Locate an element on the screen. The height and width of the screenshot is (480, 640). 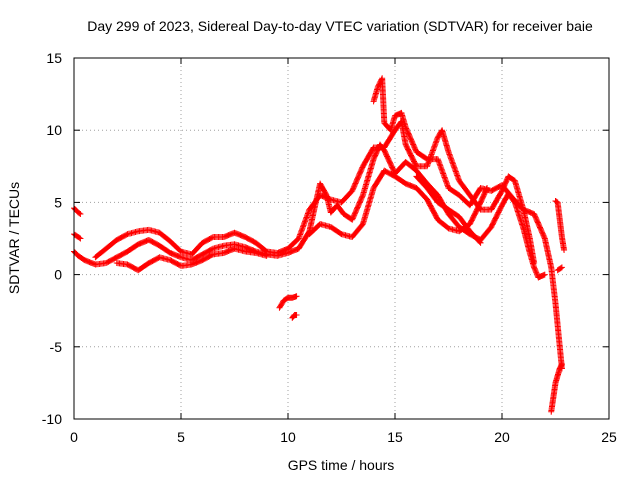
x-tick-label: 15 is located at coordinates (395, 437).